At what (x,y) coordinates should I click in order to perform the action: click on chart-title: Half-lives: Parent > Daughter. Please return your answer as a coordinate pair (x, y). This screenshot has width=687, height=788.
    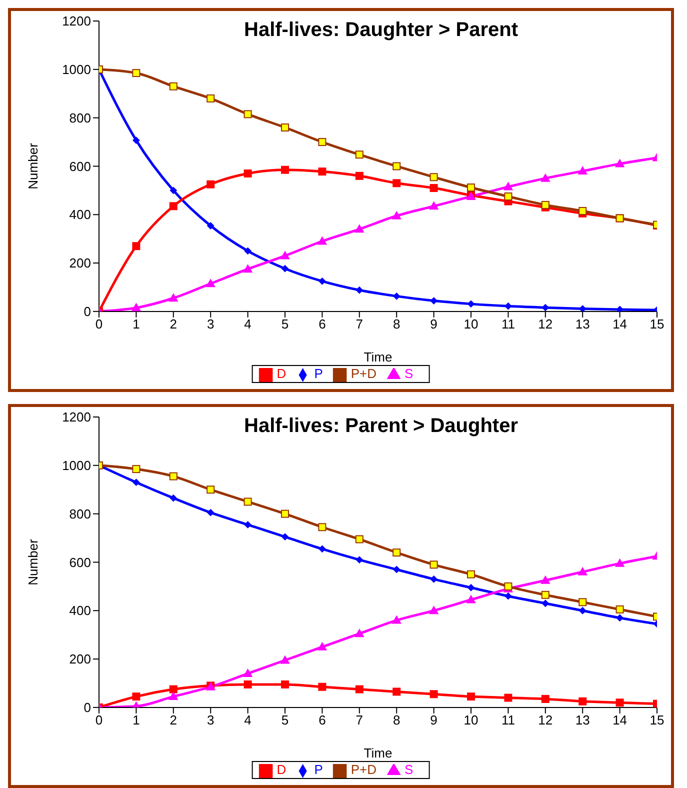
    Looking at the image, I should click on (381, 426).